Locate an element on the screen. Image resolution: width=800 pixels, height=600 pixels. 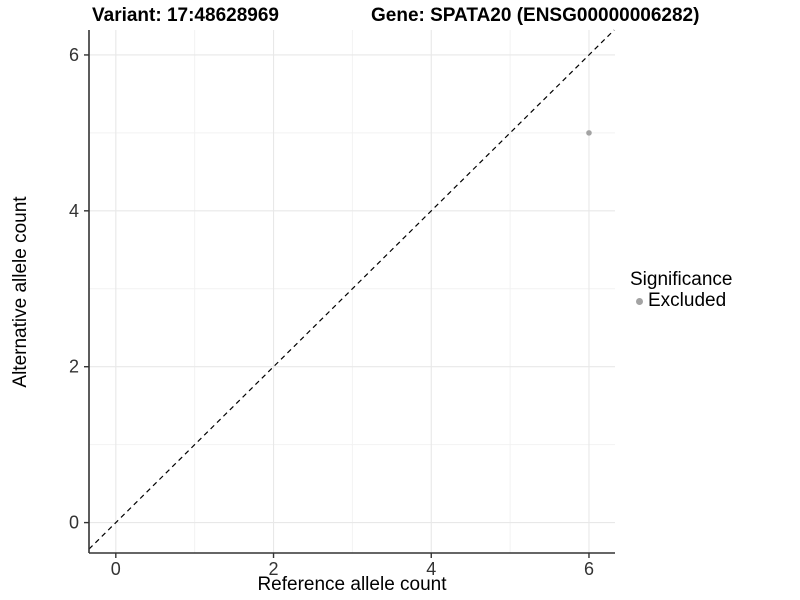
x-tick-label: 4 is located at coordinates (431, 569).